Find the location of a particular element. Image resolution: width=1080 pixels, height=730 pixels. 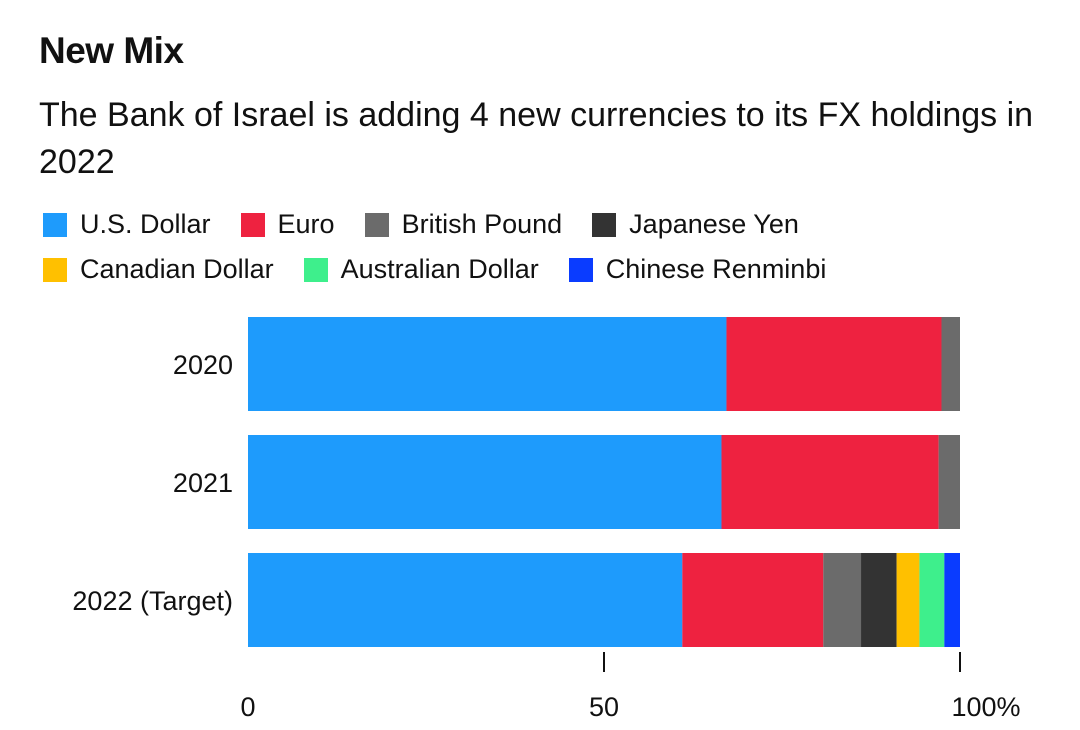

legend-label-cad: Canadian Dollar is located at coordinates (177, 269).